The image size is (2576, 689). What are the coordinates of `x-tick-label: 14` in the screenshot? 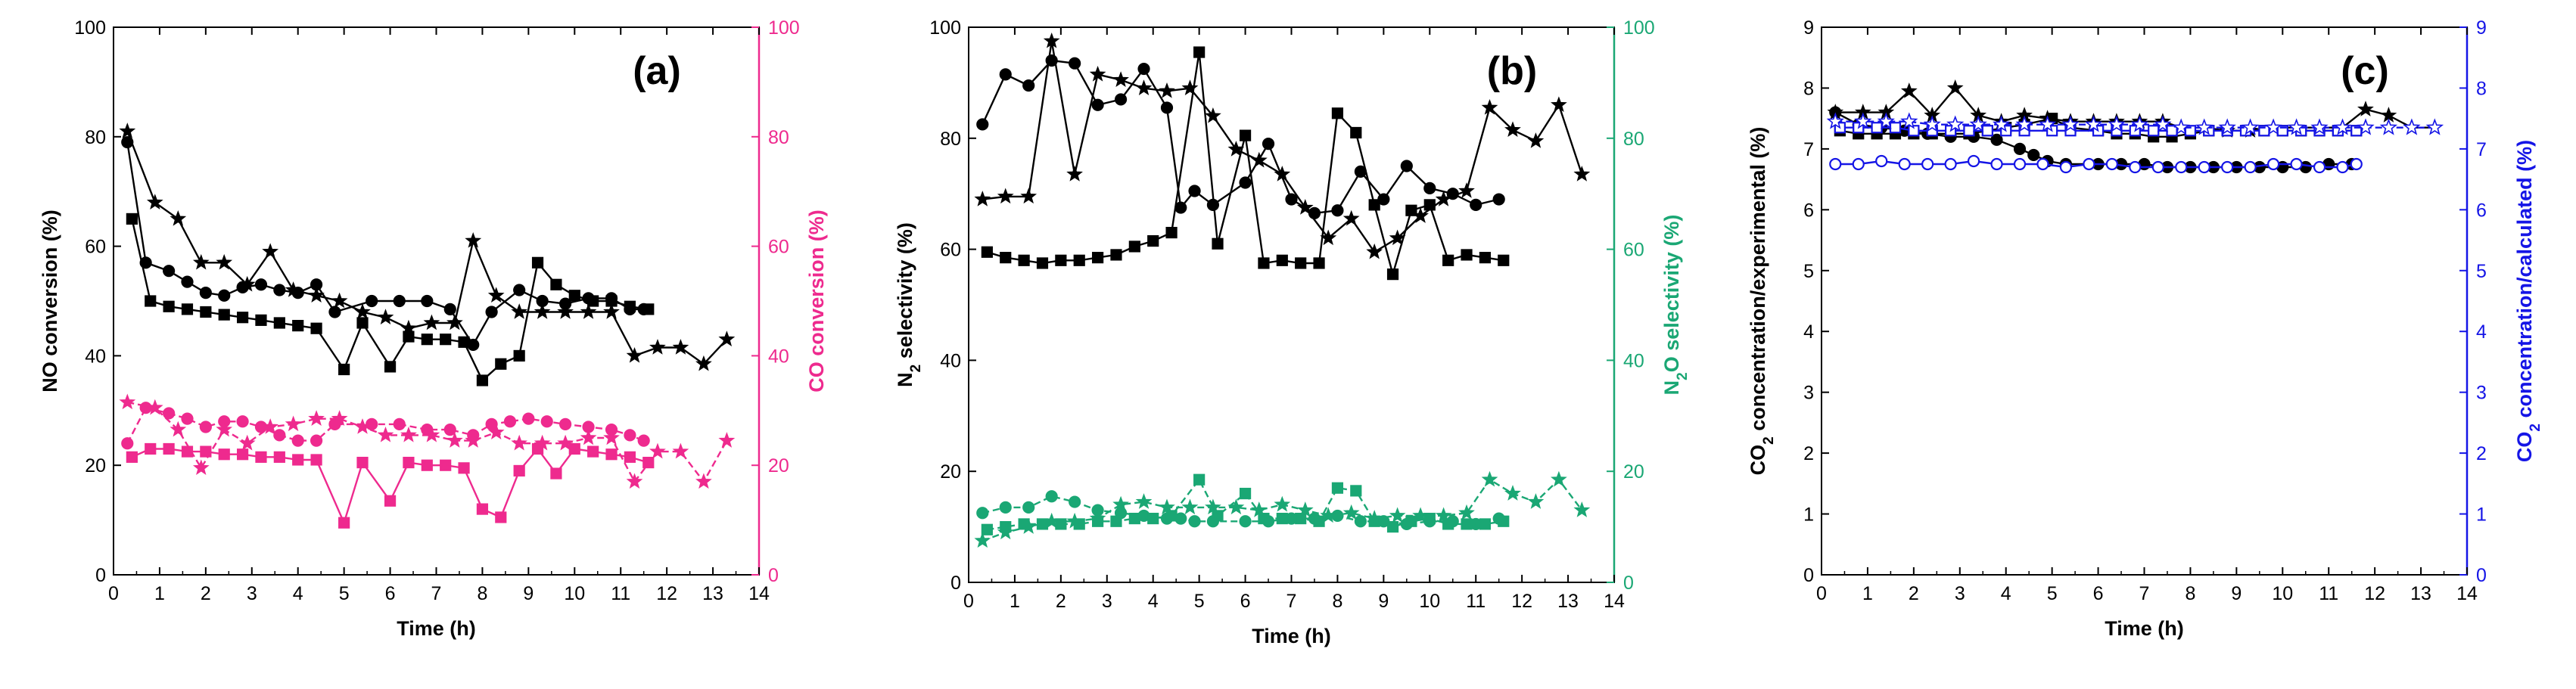 It's located at (2467, 593).